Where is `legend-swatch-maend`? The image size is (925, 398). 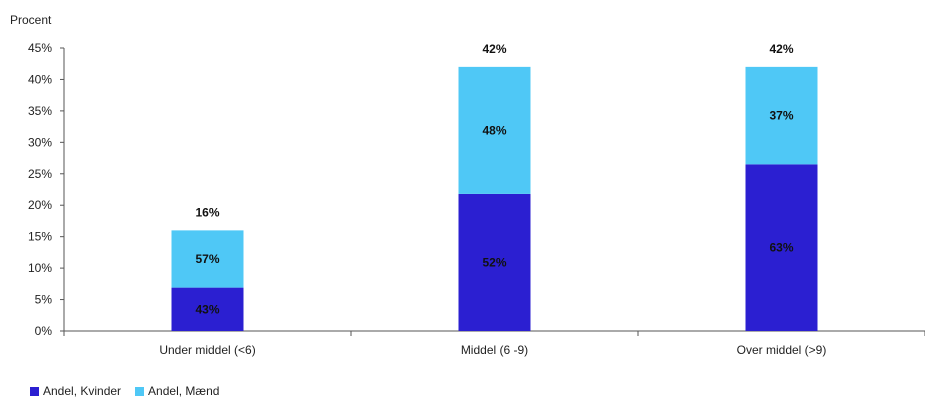 legend-swatch-maend is located at coordinates (140, 391).